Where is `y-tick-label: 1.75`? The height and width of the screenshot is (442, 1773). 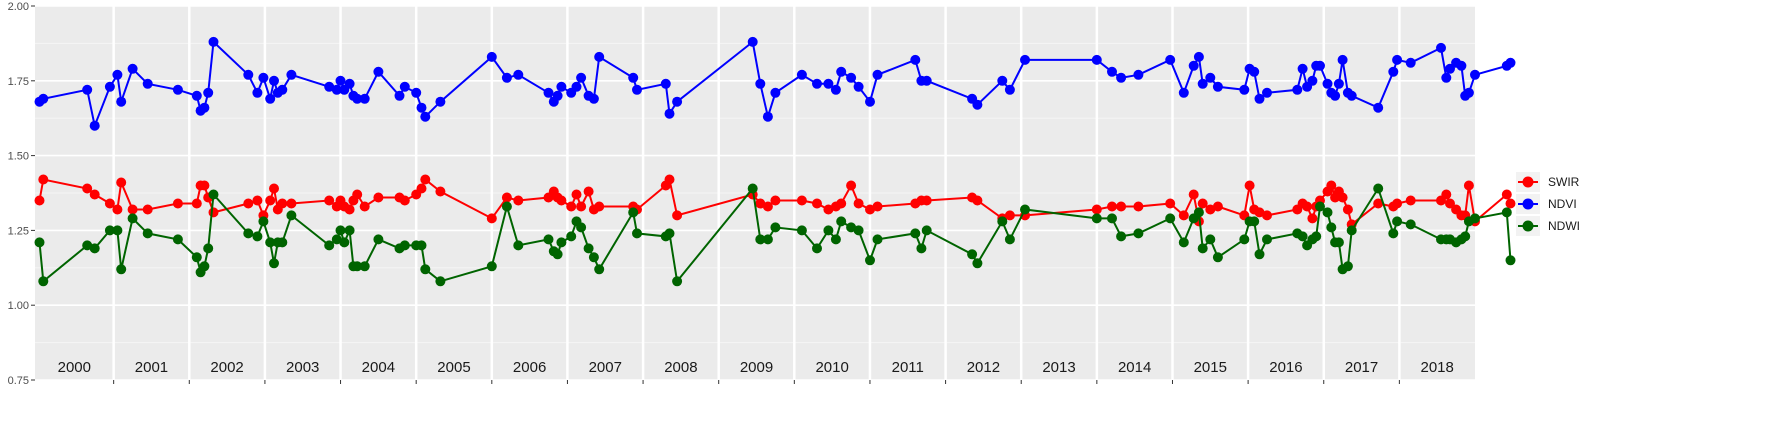 y-tick-label: 1.75 is located at coordinates (18, 82).